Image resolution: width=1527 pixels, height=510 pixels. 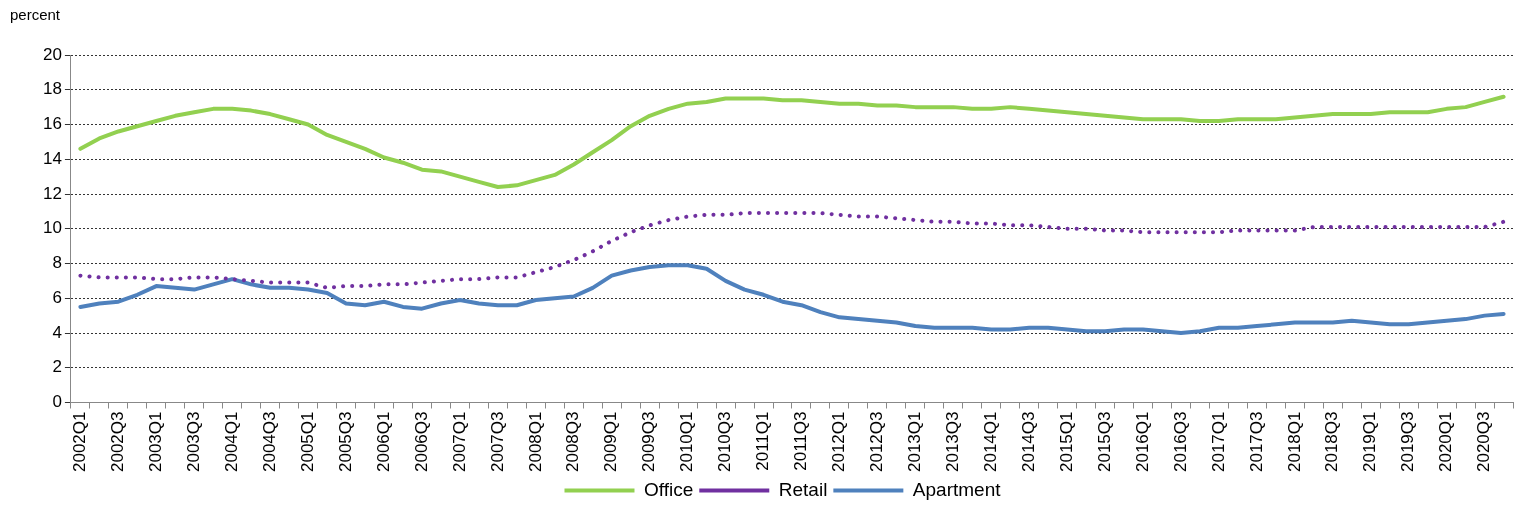 I want to click on x-tick-label: 2016Q1, so click(x=1142, y=441).